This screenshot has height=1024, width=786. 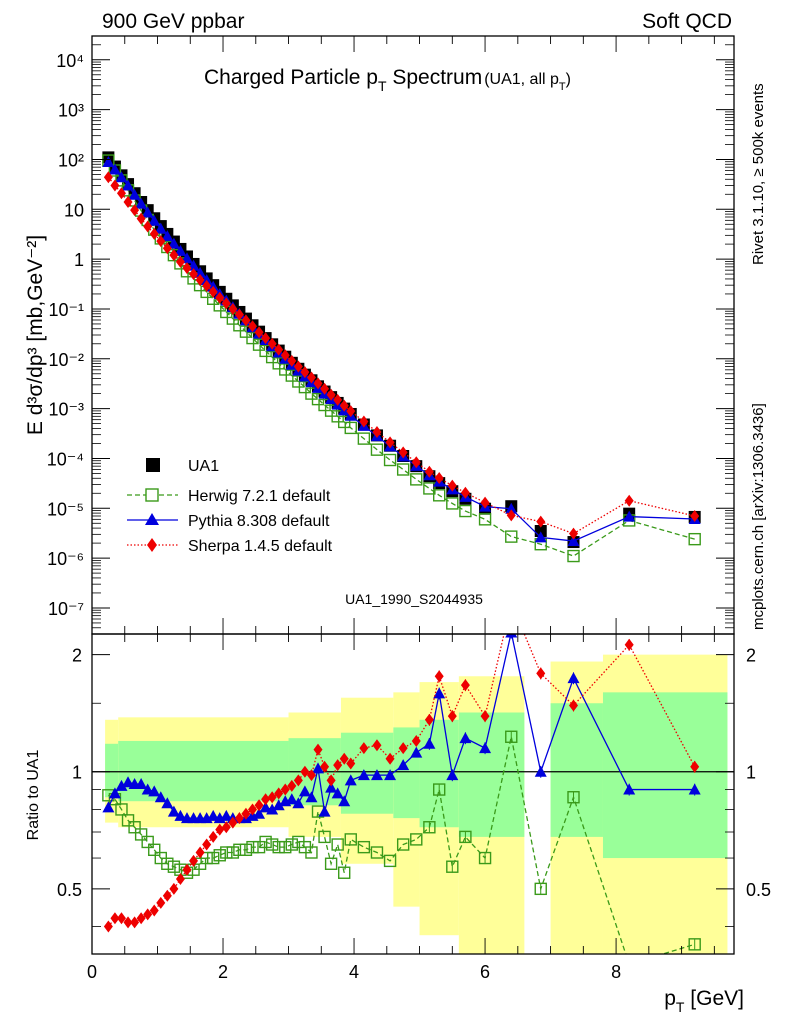 I want to click on legend-label-herwig: Herwig 7.2.1 default, so click(x=259, y=496).